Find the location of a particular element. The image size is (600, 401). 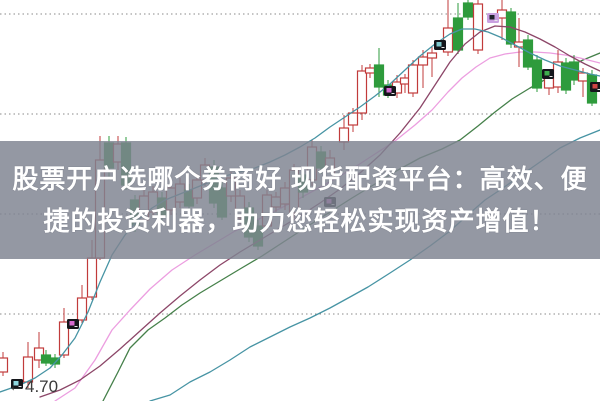

promo-banner-line2: 捷的投资利器，助力您轻松实现资产增值！ is located at coordinates (300, 221).